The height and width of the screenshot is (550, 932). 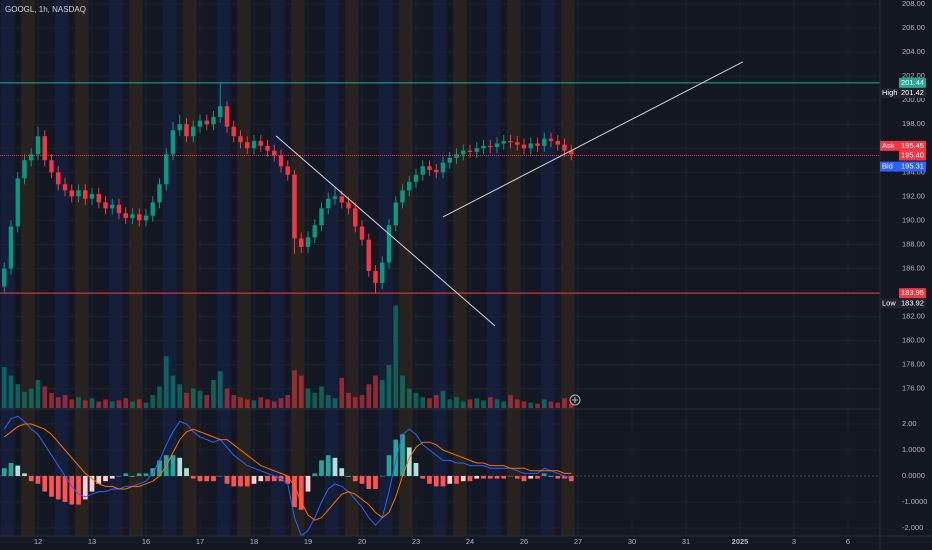 I want to click on y-tick-label: -2.000, so click(x=912, y=527).